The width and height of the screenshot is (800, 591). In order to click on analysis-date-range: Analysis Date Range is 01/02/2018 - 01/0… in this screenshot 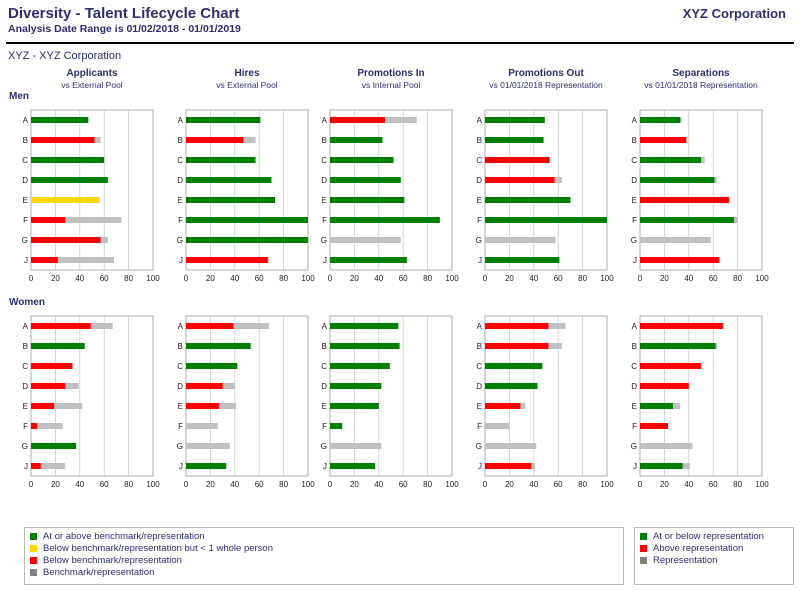, I will do `click(124, 29)`.